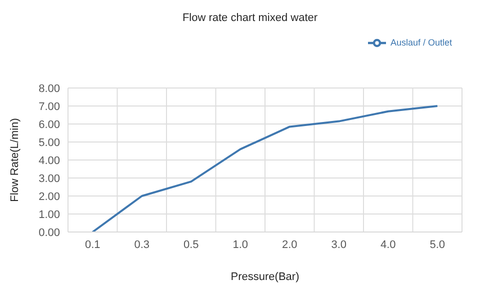 The height and width of the screenshot is (296, 500). Describe the element at coordinates (49, 232) in the screenshot. I see `y-tick-label: 0.00` at that location.